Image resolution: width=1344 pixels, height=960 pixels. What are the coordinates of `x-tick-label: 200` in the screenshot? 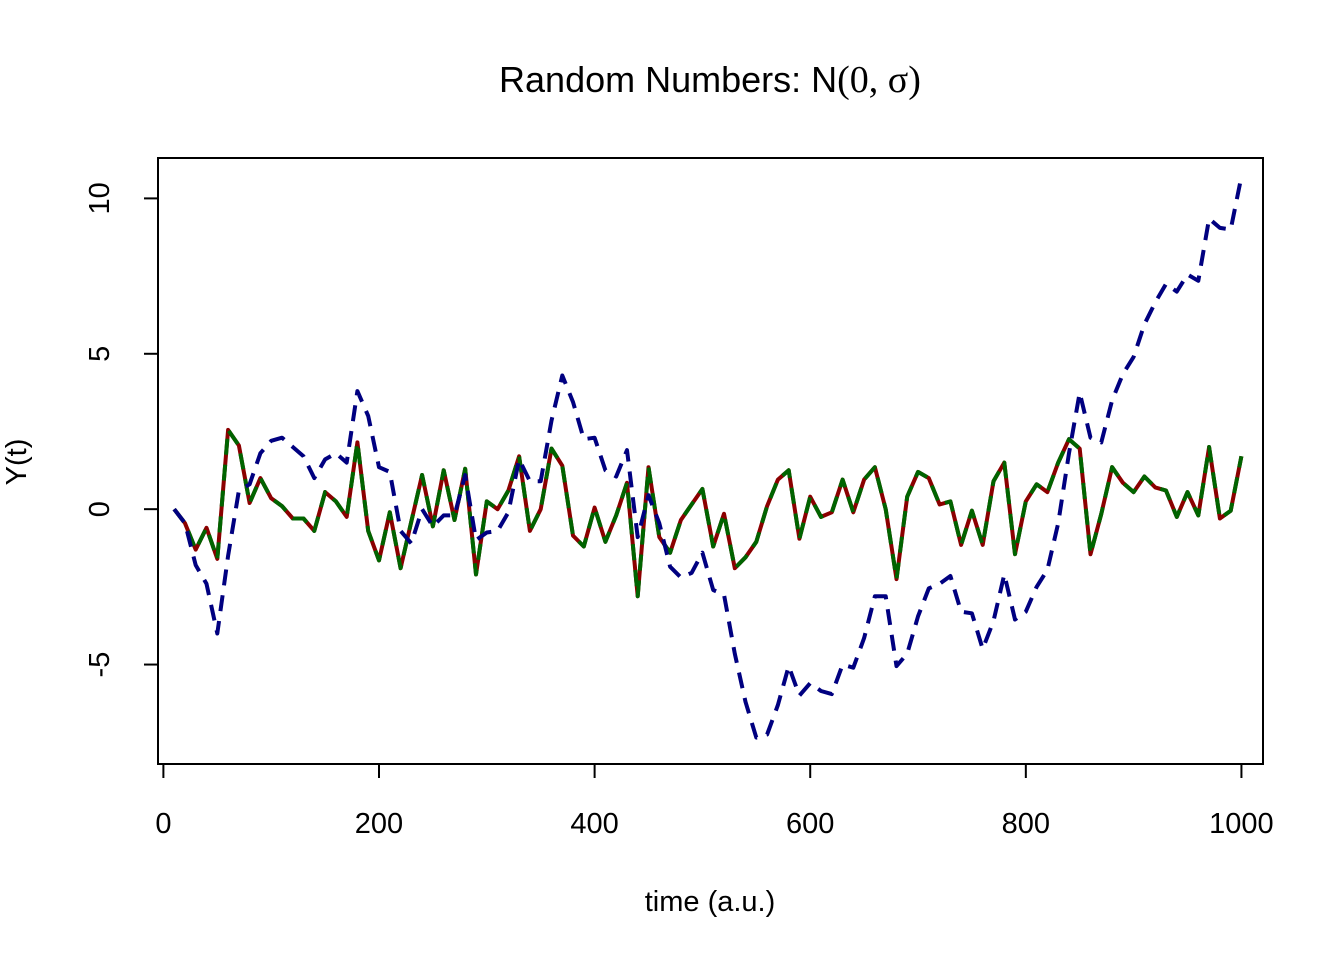 It's located at (379, 824).